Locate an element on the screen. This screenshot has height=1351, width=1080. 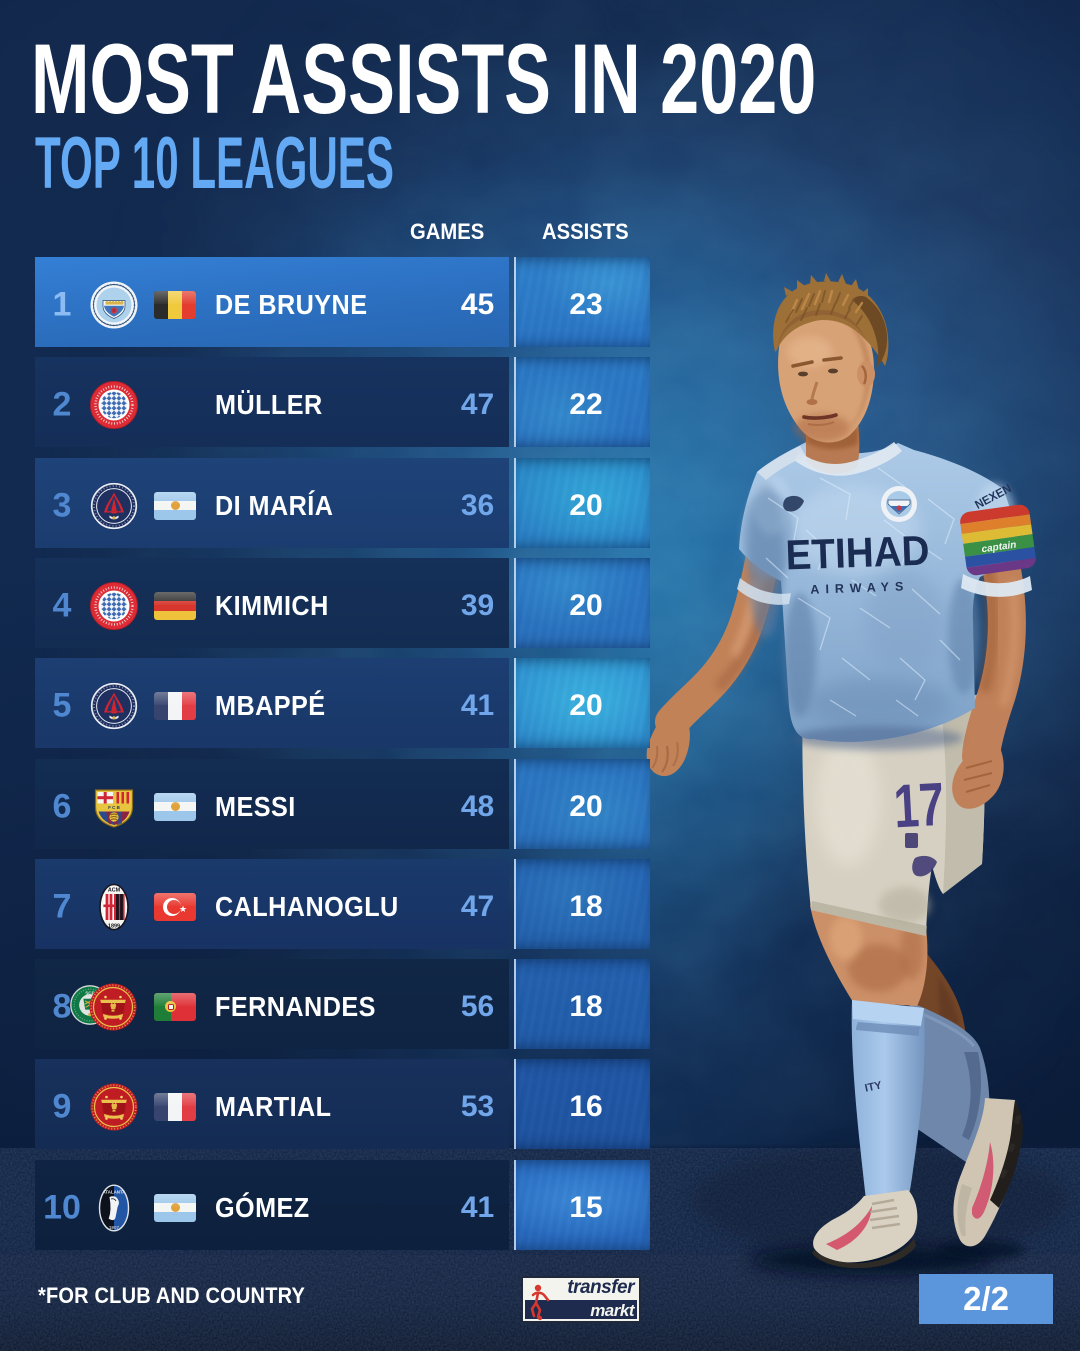
svg-text: ETIHAD is located at coordinates (857, 552).